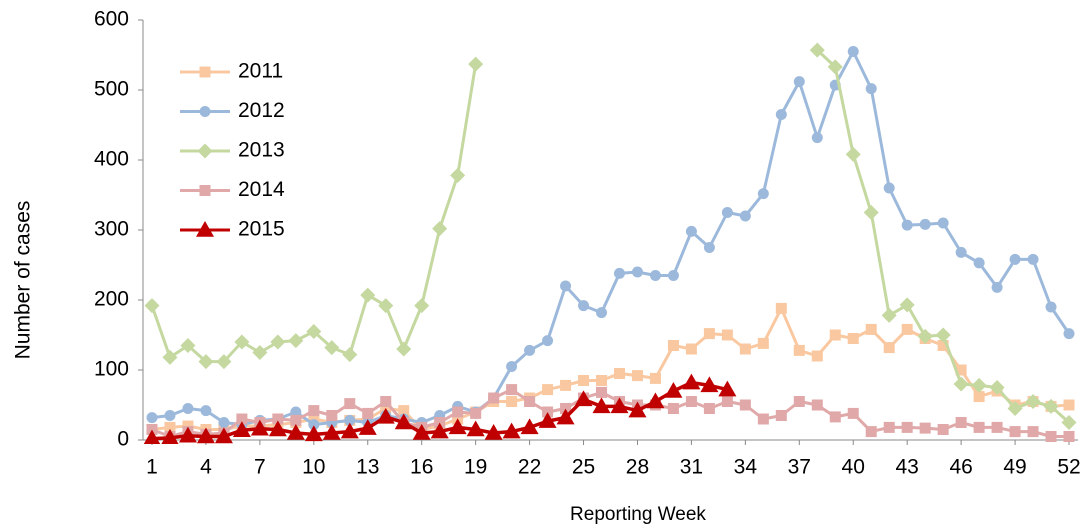  I want to click on x-tick-label: 19, so click(475, 467).